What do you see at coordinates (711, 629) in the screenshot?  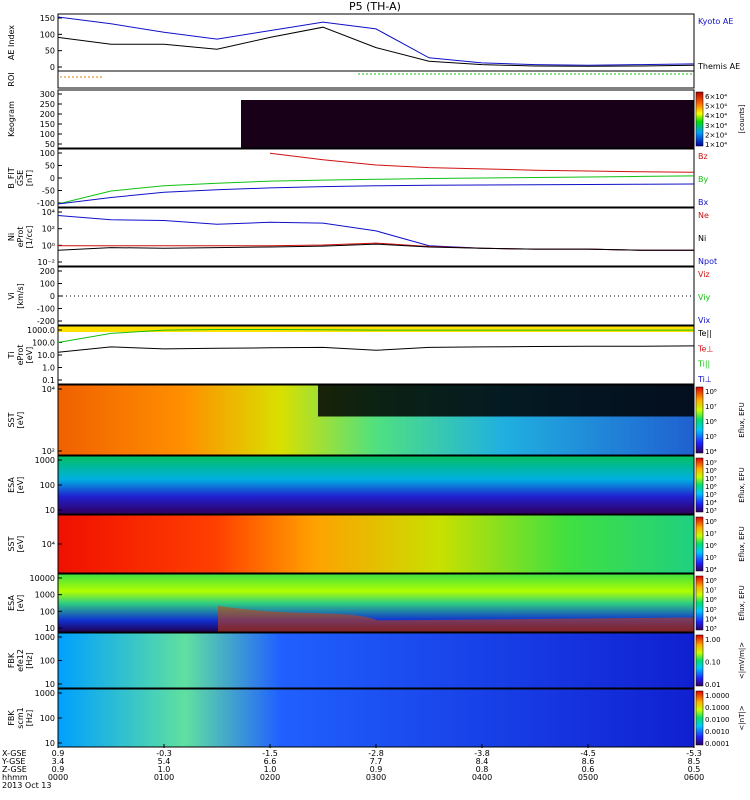 I see `esa_i-colorbar-label: 10³` at bounding box center [711, 629].